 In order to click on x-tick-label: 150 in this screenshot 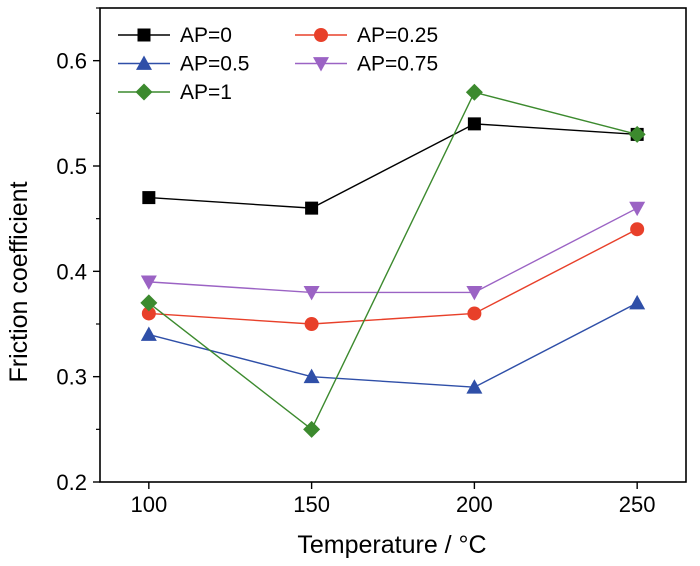, I will do `click(311, 504)`.